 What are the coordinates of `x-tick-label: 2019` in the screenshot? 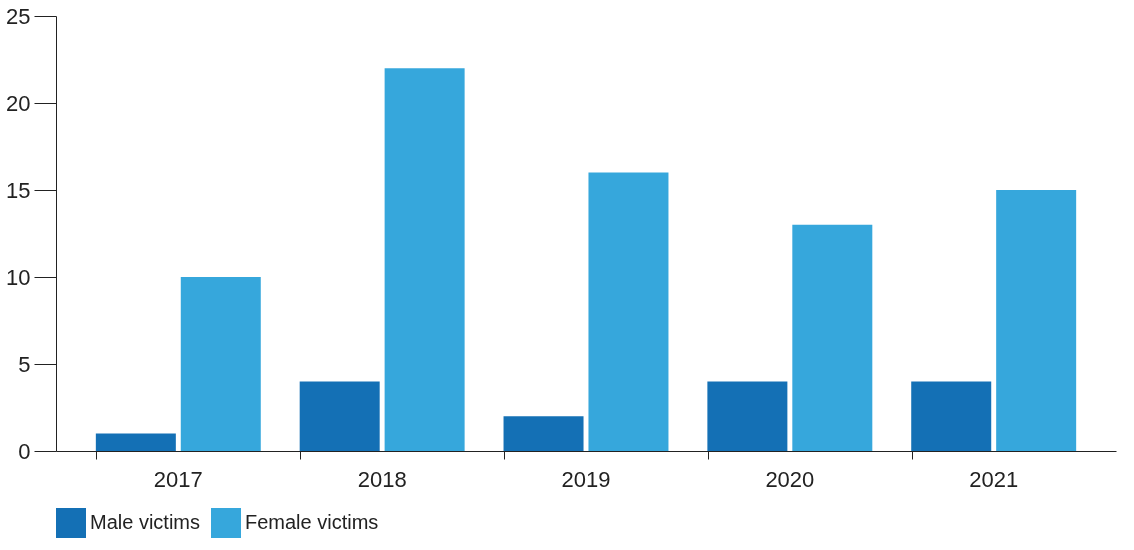 It's located at (586, 479).